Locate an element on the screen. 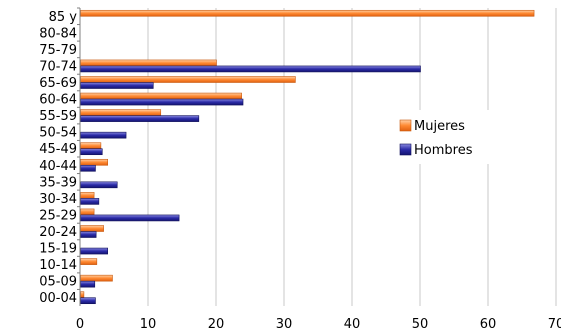  category-label: 70-74 is located at coordinates (58, 66).